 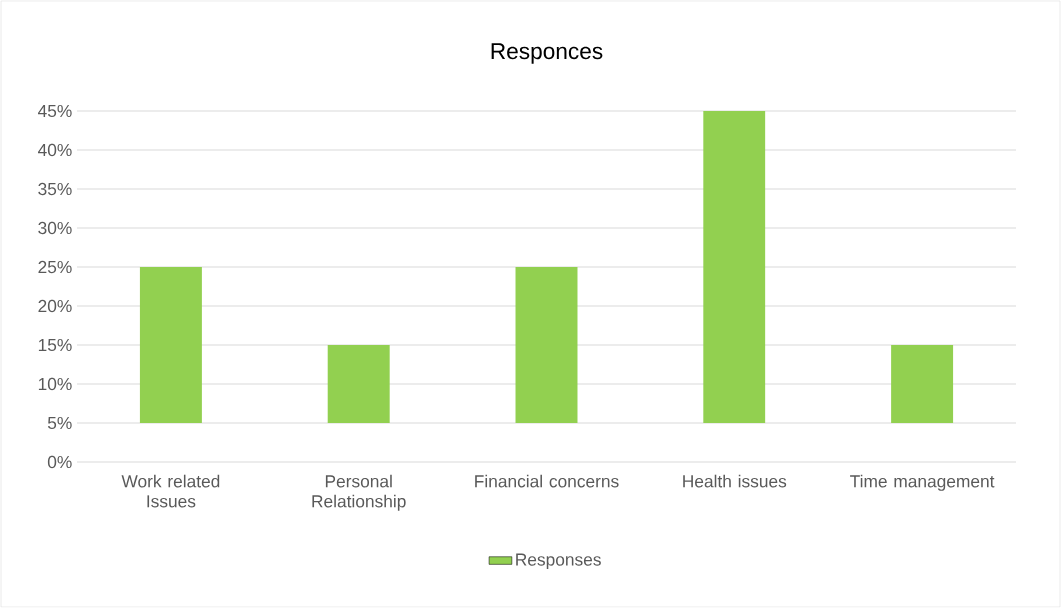 I want to click on y-tick-label: 20%, so click(x=55, y=306).